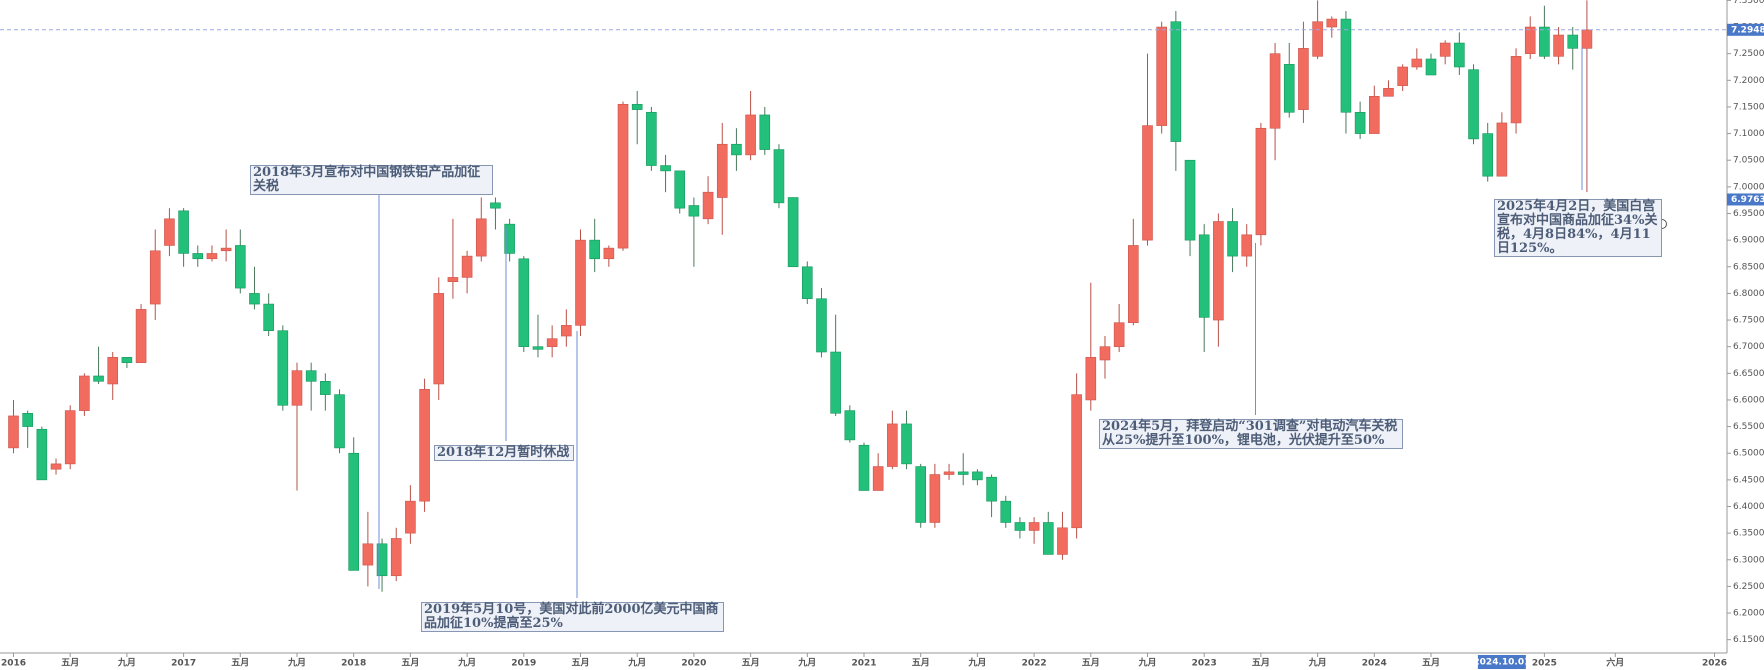  Describe the element at coordinates (1748, 614) in the screenshot. I see `y-tick-label: 6.2000` at that location.